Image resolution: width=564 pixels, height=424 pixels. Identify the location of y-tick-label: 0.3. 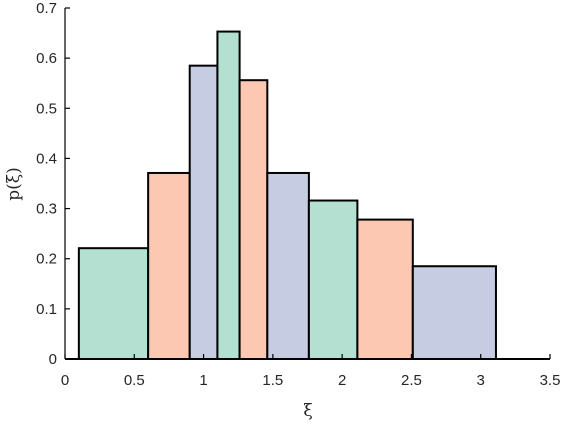
(46, 209).